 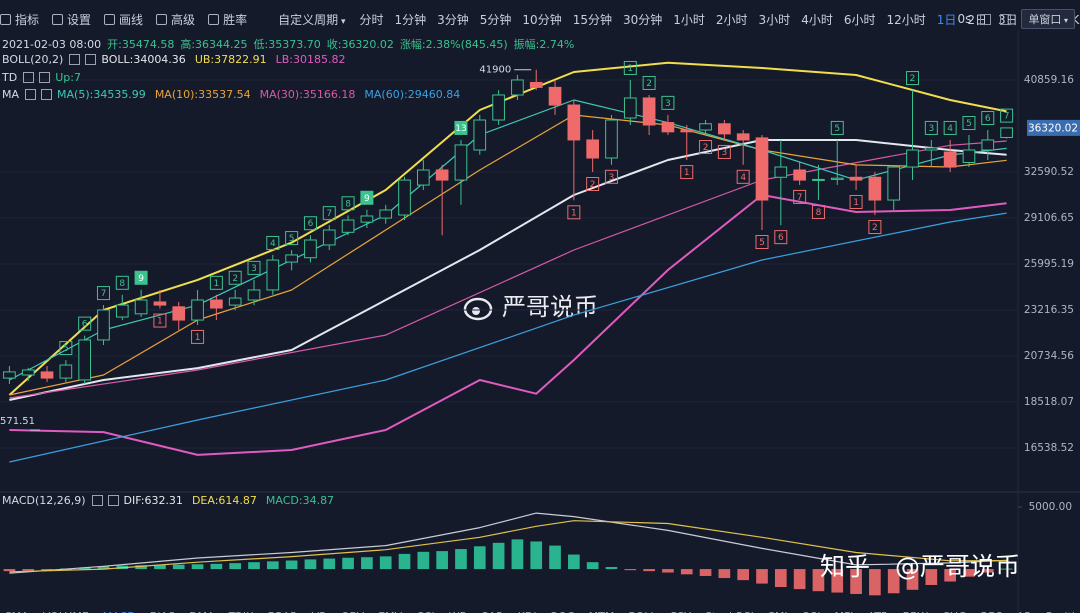 What do you see at coordinates (1063, 611) in the screenshot?
I see `indicator-tab: Position` at bounding box center [1063, 611].